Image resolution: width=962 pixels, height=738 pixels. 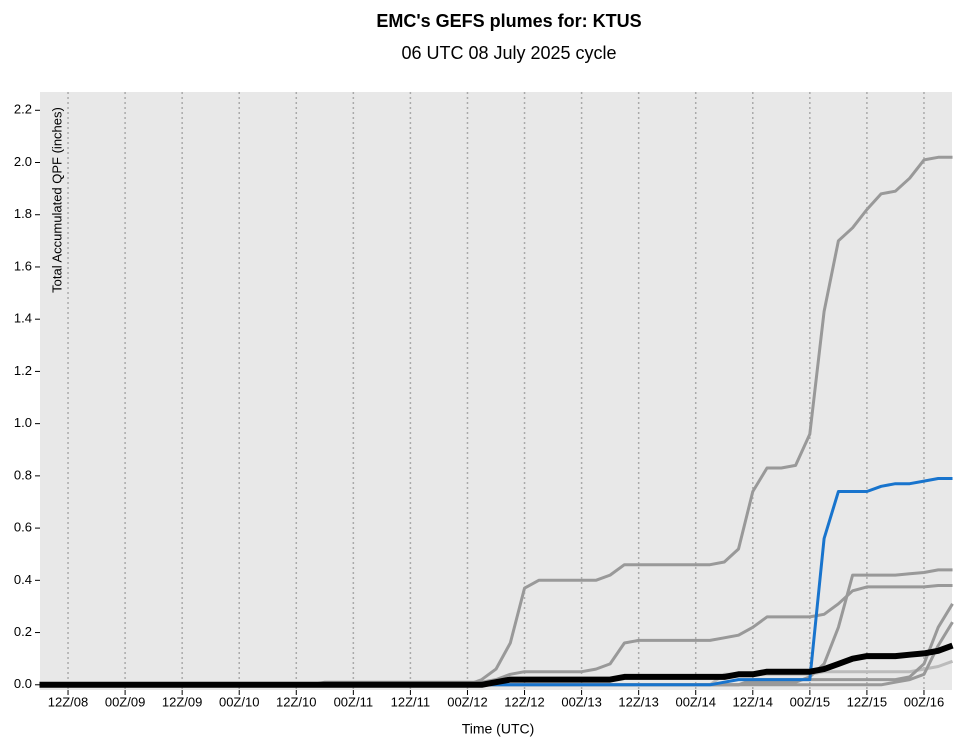 What do you see at coordinates (638, 701) in the screenshot?
I see `x-tick-label: 12Z/13` at bounding box center [638, 701].